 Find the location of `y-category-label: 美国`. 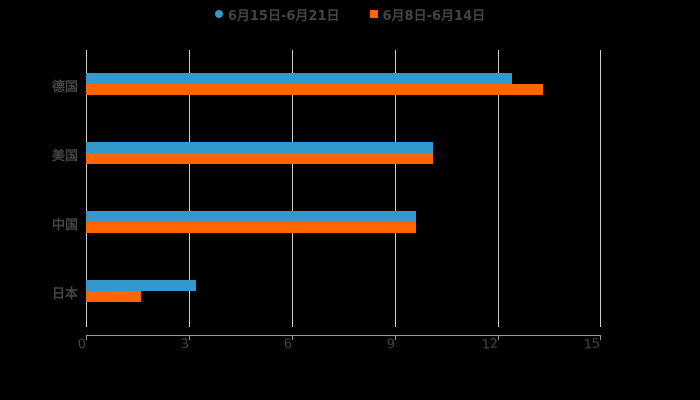

y-category-label: 美国 is located at coordinates (64, 156).